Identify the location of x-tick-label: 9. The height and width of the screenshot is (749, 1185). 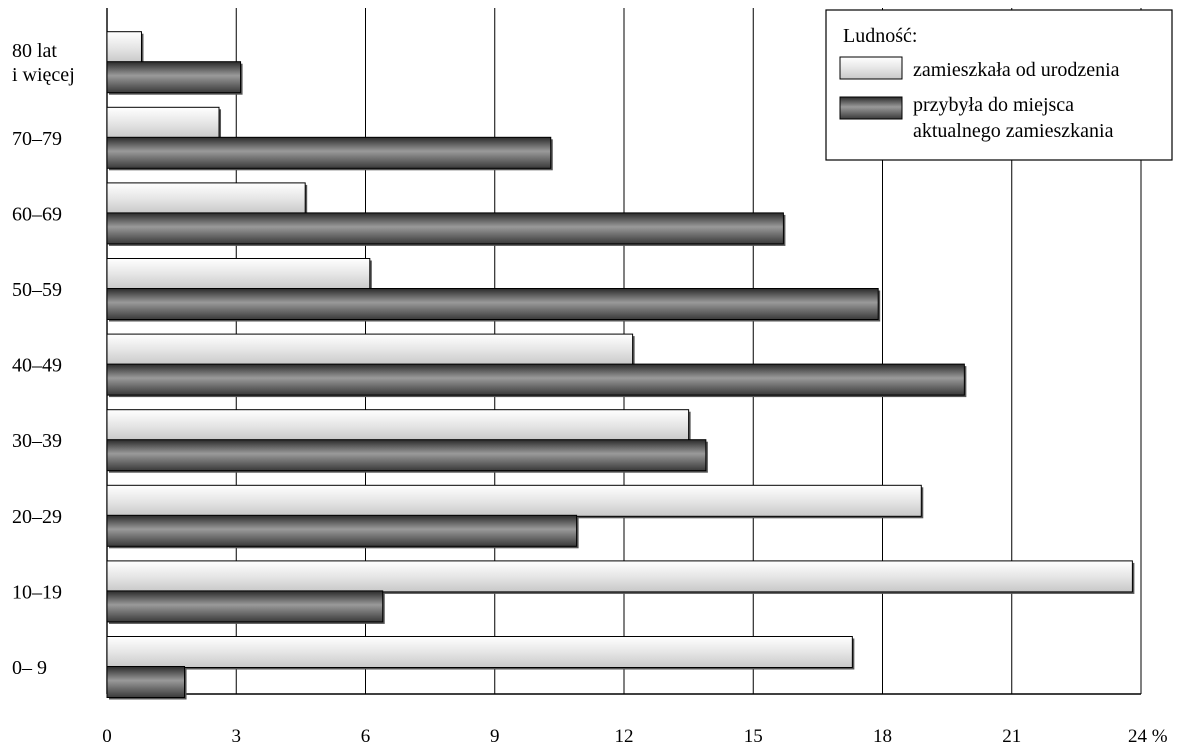
(495, 736).